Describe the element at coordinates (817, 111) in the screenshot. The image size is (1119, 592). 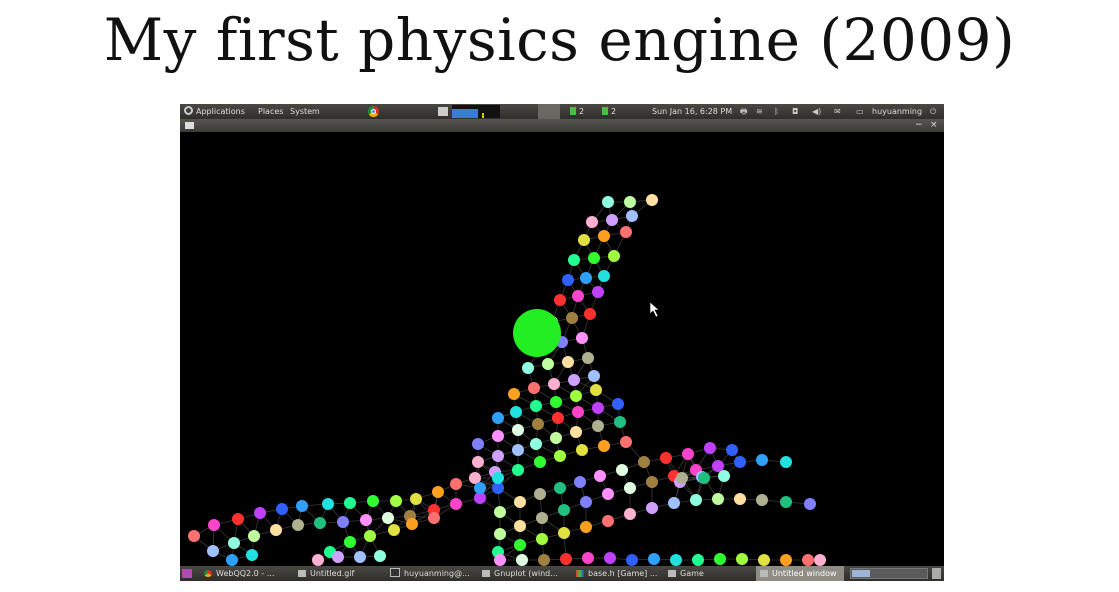
I see `volume-icon: ◀)` at that location.